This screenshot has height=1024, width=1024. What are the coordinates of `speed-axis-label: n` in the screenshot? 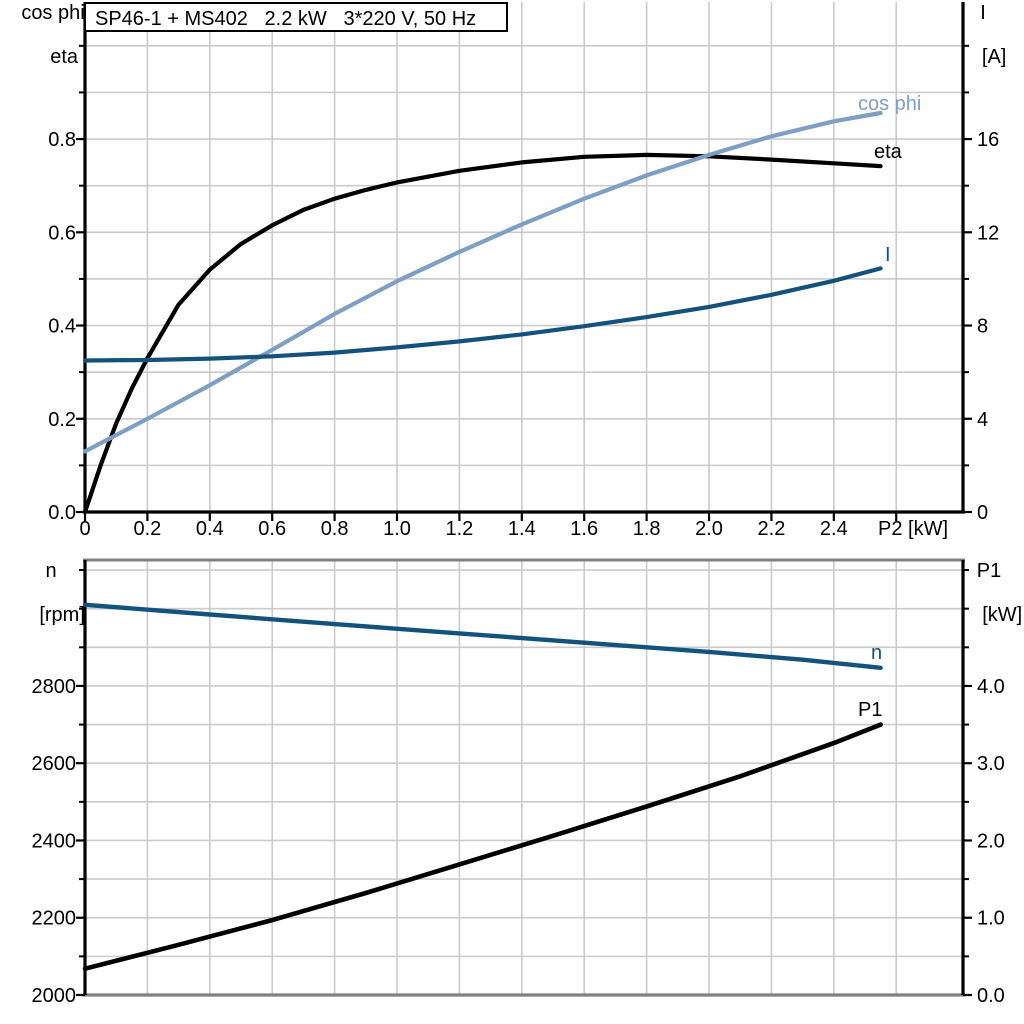 It's located at (51, 571).